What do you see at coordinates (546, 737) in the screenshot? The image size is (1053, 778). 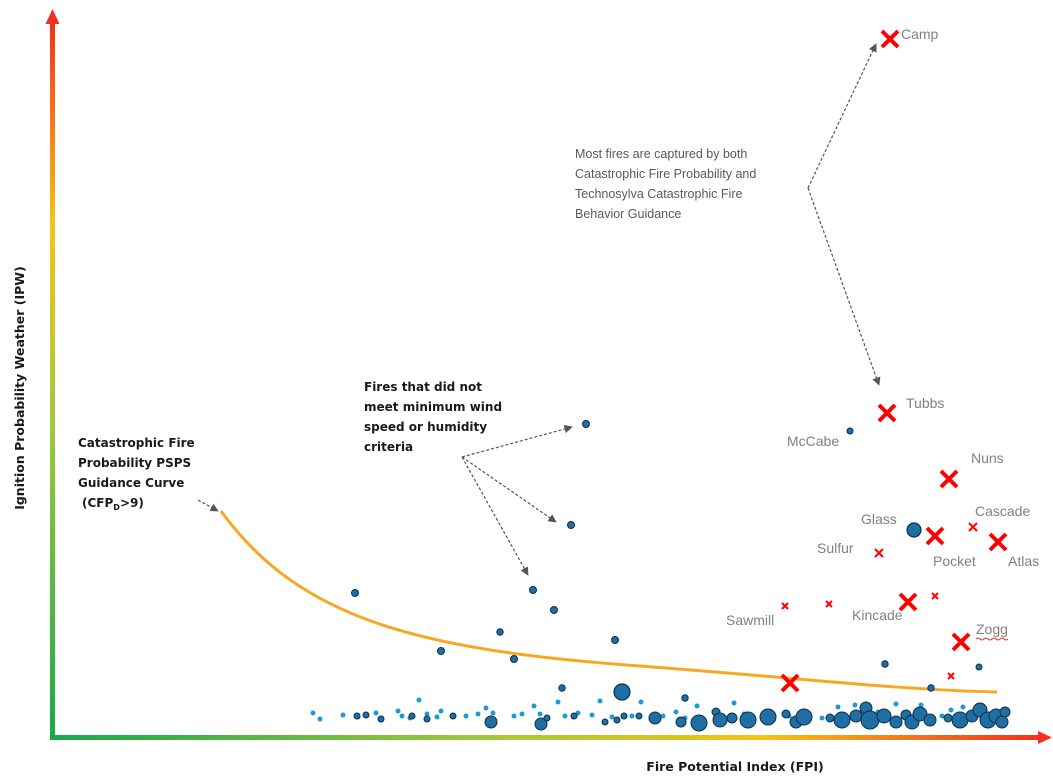 I see `x-axis-line` at bounding box center [546, 737].